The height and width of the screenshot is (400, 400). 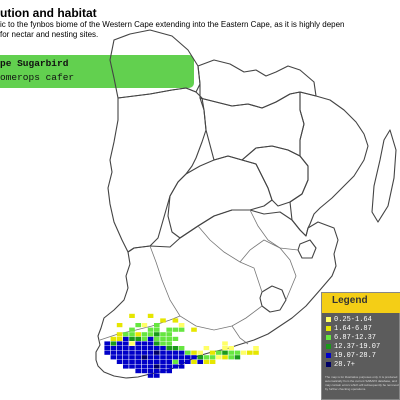 I want to click on legend-label: 19.07-28.7, so click(x=355, y=356).